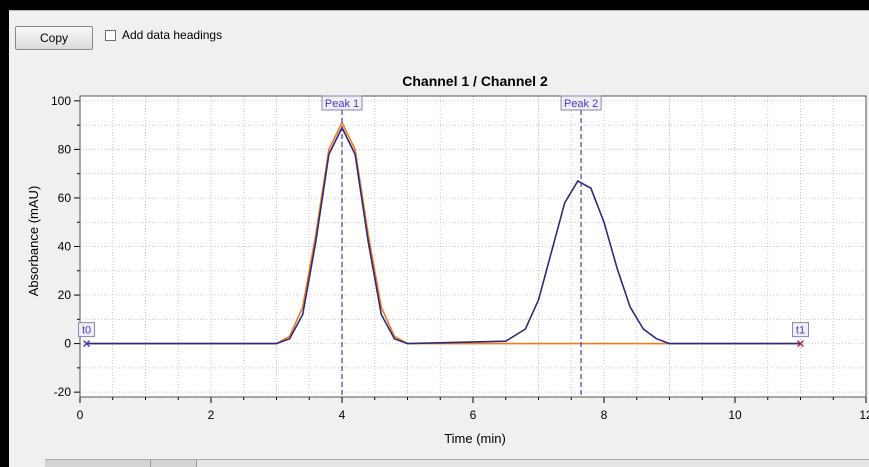 The height and width of the screenshot is (467, 869). What do you see at coordinates (65, 295) in the screenshot?
I see `y-tick-label: 20` at bounding box center [65, 295].